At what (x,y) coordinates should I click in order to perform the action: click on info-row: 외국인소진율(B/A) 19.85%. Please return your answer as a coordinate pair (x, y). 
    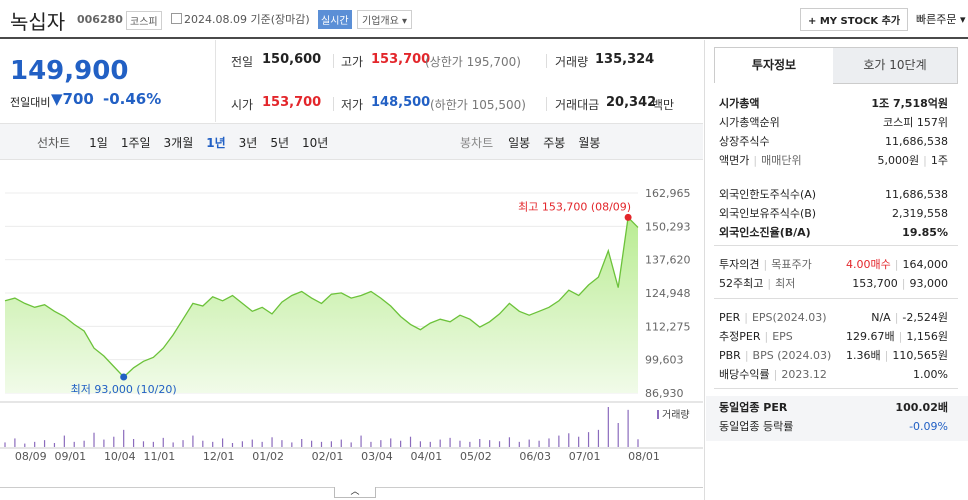
    Looking at the image, I should click on (833, 232).